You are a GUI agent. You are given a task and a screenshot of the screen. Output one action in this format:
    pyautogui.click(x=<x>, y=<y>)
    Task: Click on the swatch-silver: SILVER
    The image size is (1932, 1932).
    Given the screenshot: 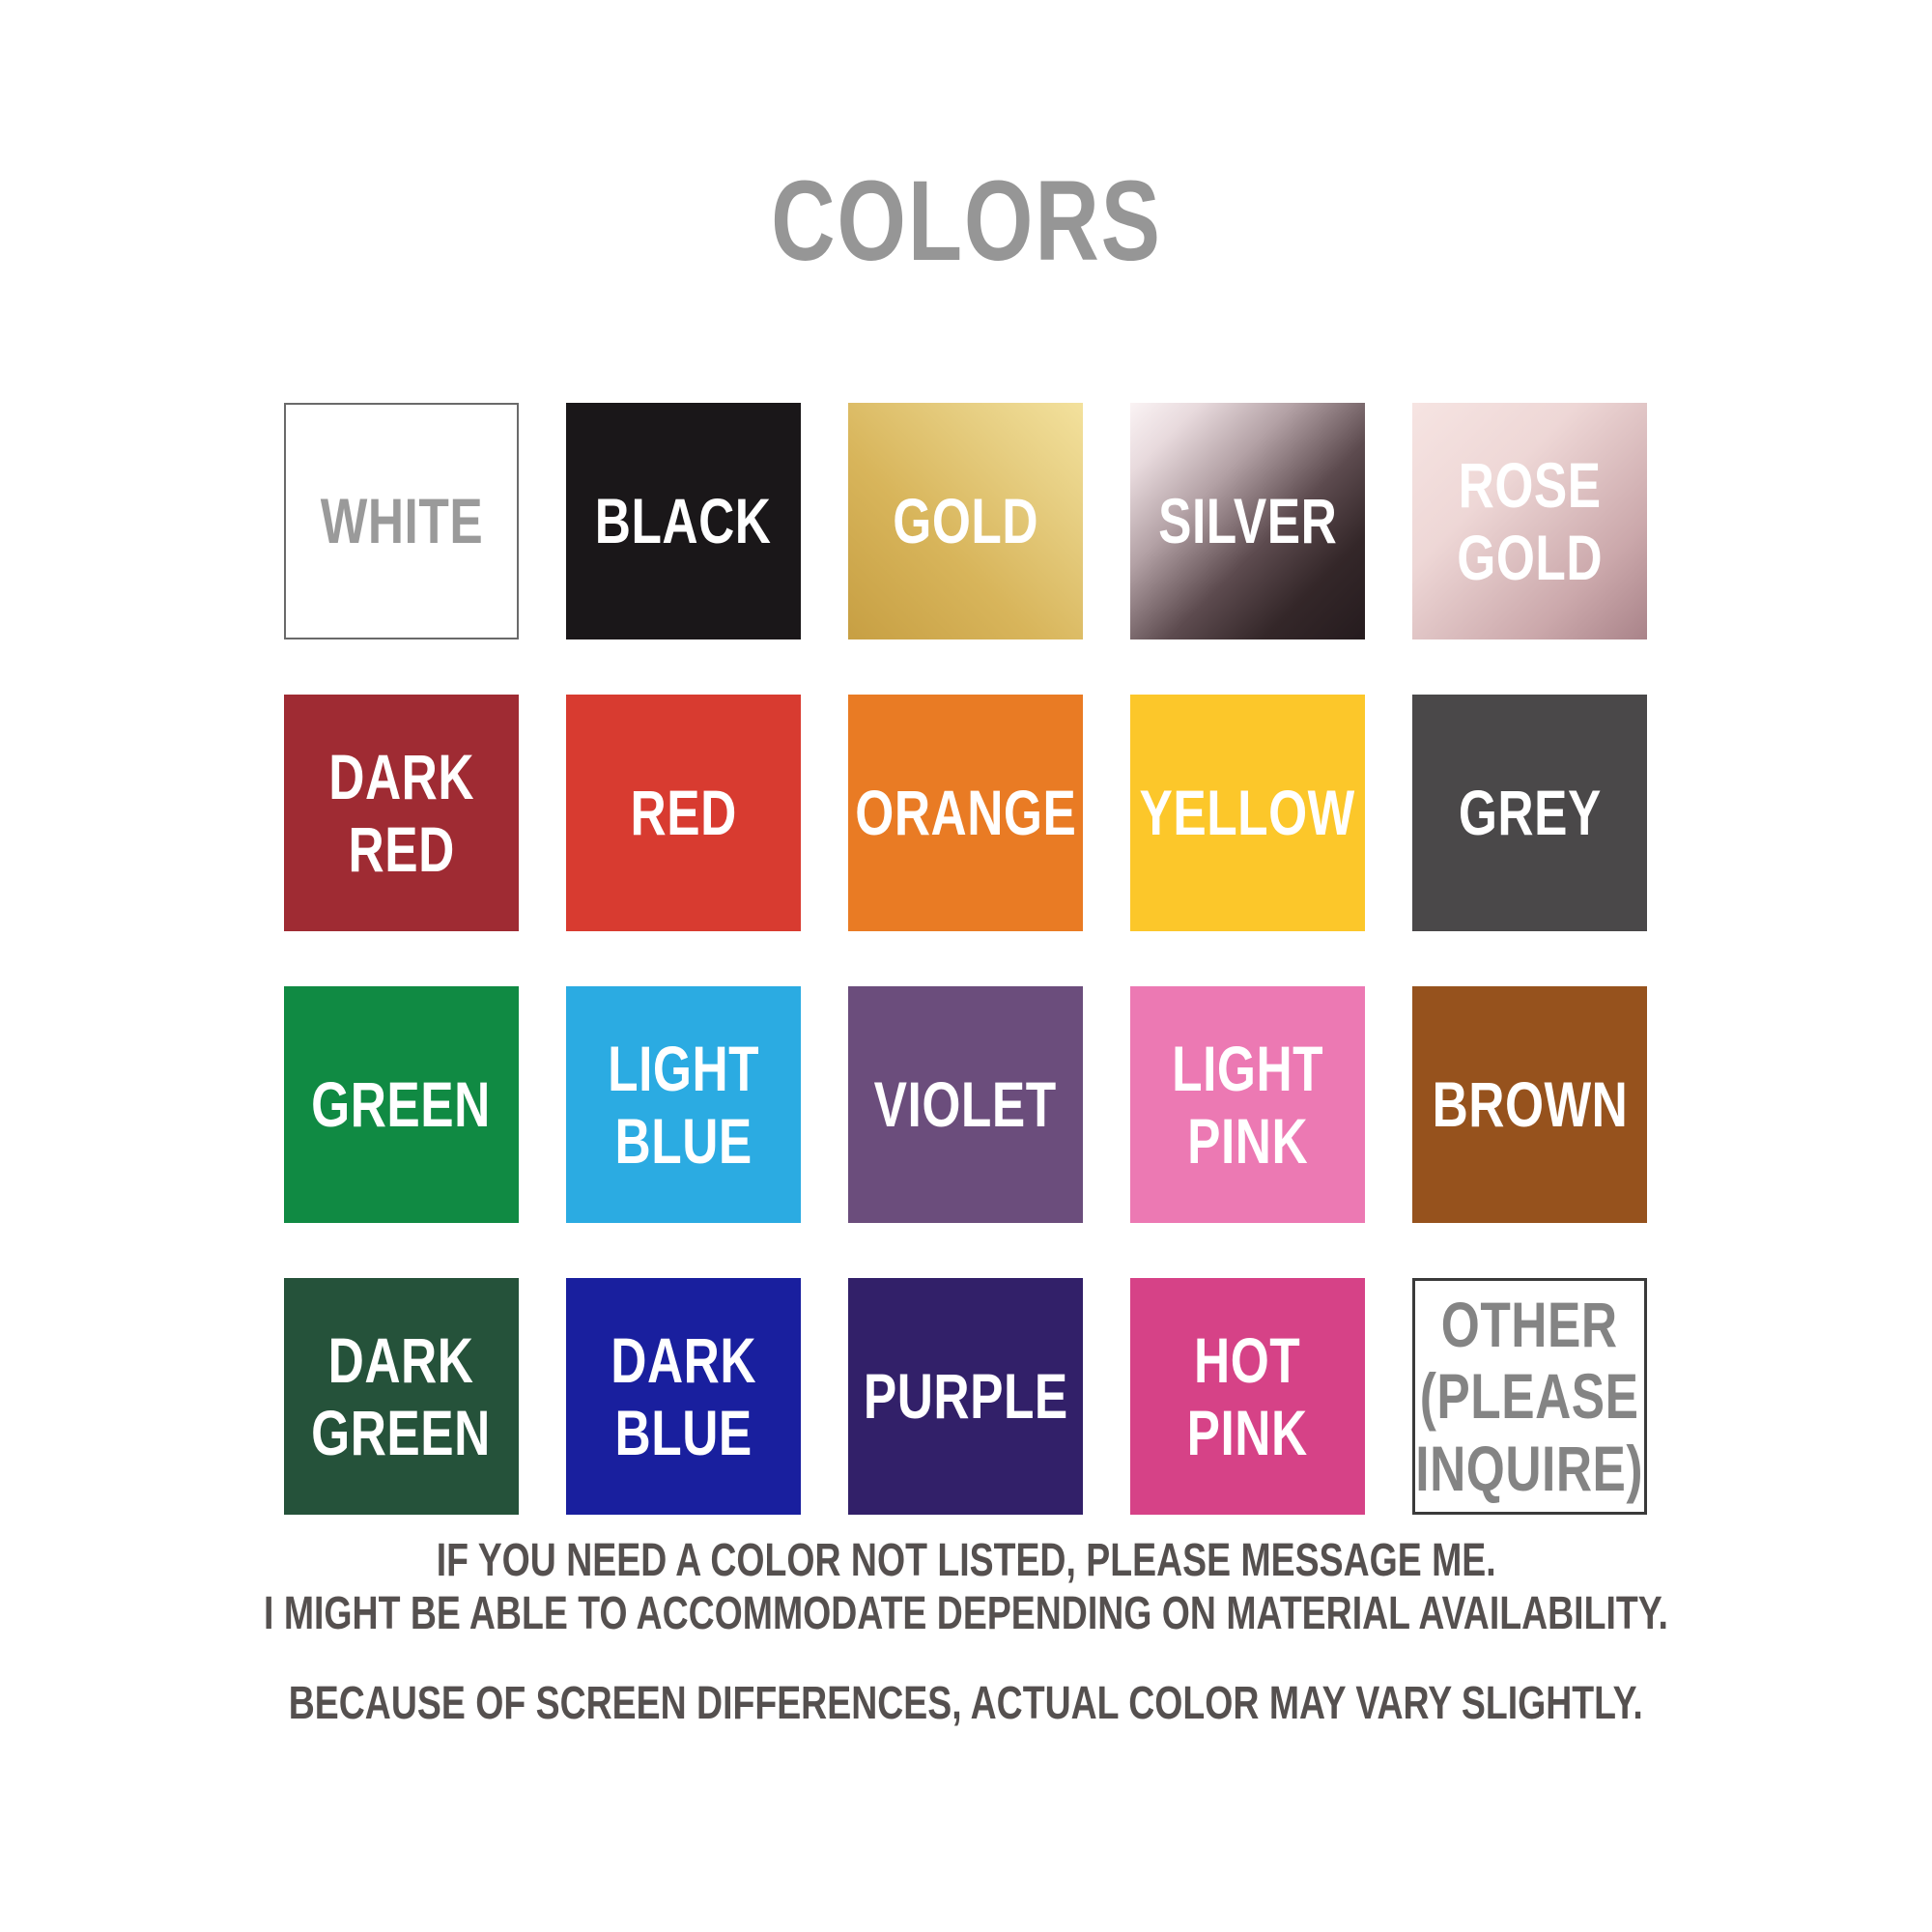 What is the action you would take?
    pyautogui.click(x=1247, y=521)
    